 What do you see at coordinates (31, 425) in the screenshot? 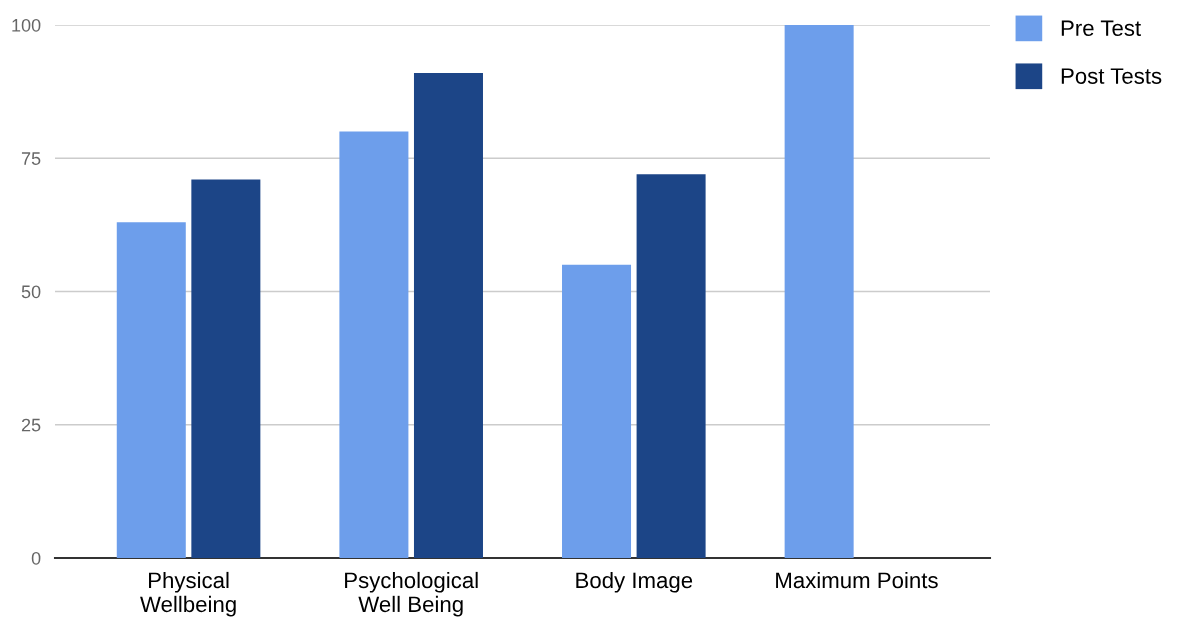
I see `y-tick-label: 25` at bounding box center [31, 425].